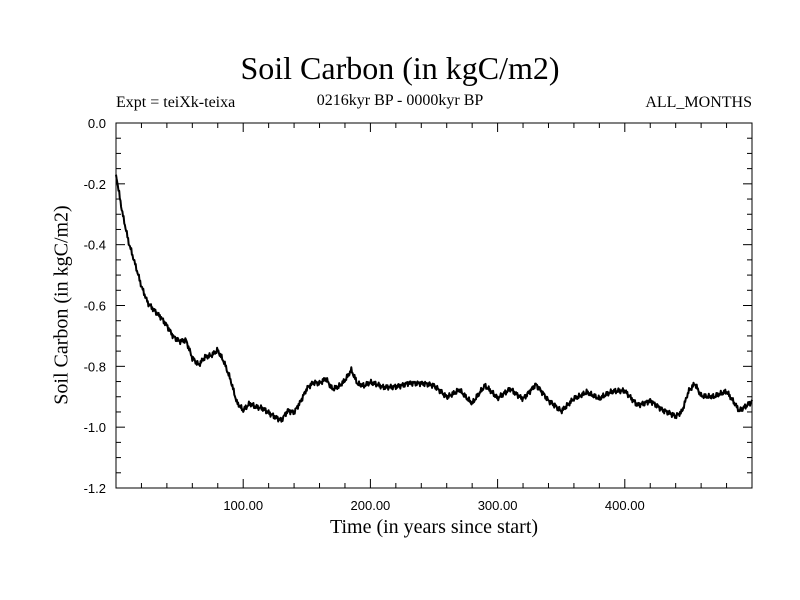 The image size is (800, 600). Describe the element at coordinates (400, 100) in the screenshot. I see `chart-subtitle: 0216kyr BP - 0000kyr BP` at that location.